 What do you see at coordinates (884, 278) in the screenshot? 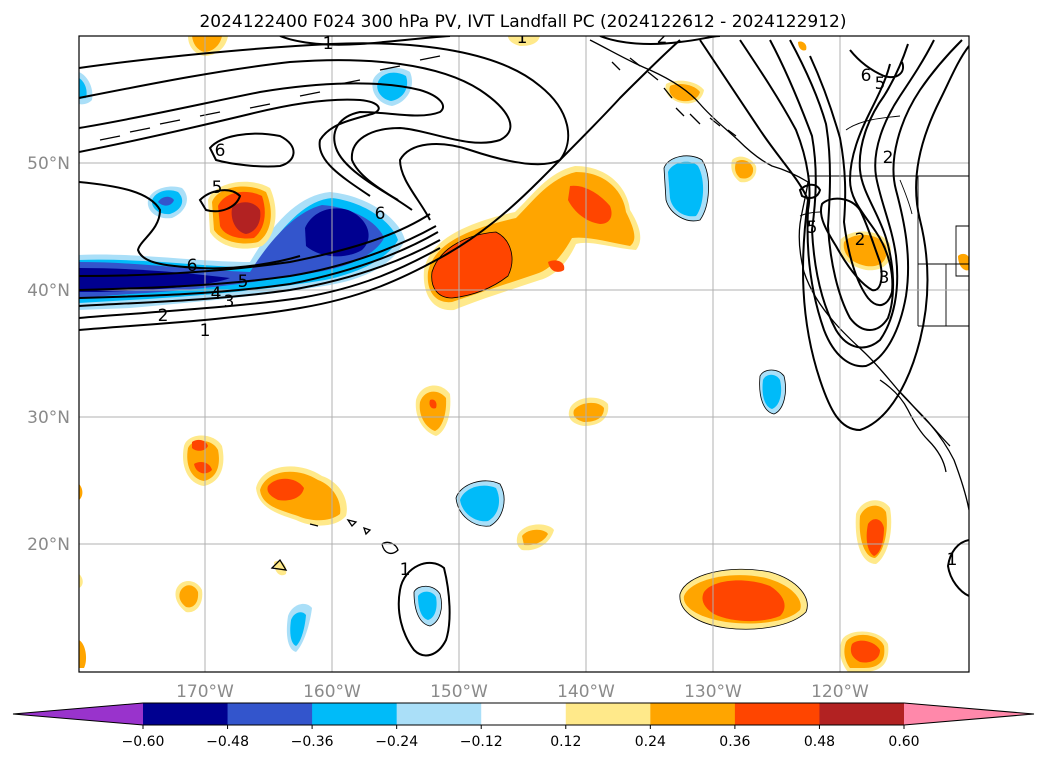
I see `contour-label-3b: 3` at bounding box center [884, 278].